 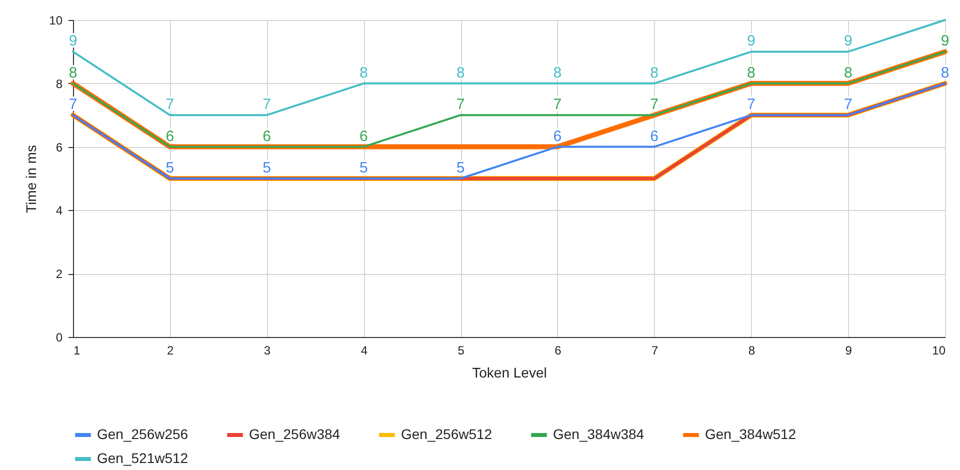 What do you see at coordinates (59, 147) in the screenshot?
I see `y-tick-label: 6` at bounding box center [59, 147].